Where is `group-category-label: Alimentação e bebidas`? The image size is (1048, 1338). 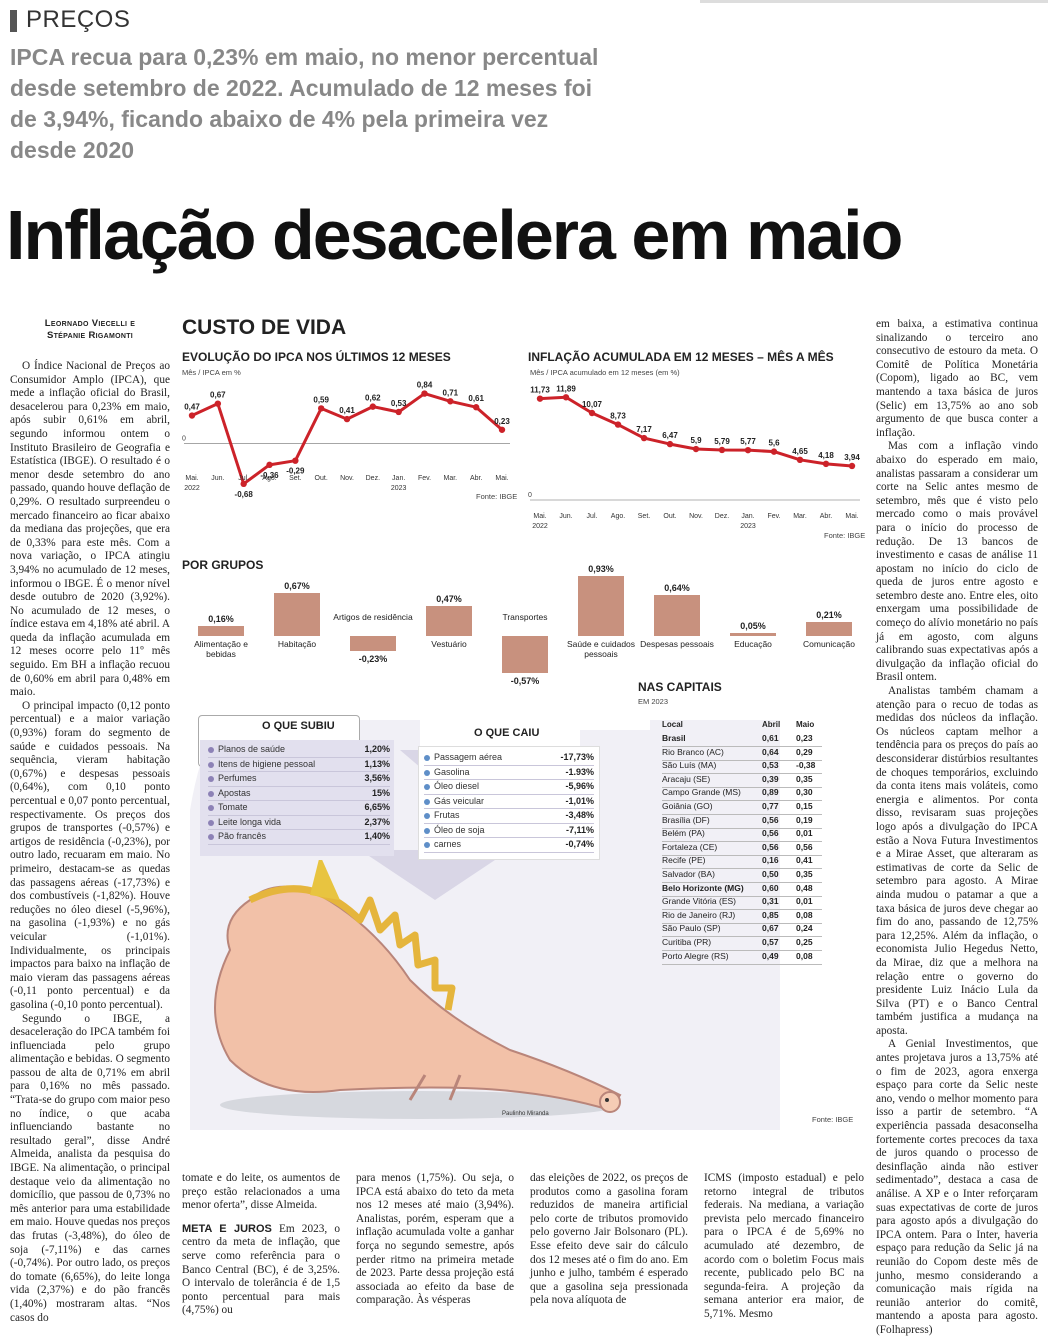
group-category-label: Alimentação e bebidas is located at coordinates (221, 649).